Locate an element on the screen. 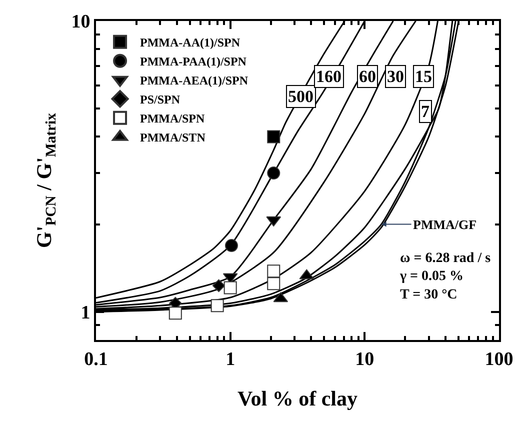 This screenshot has height=424, width=525. annotation: 30 is located at coordinates (395, 76).